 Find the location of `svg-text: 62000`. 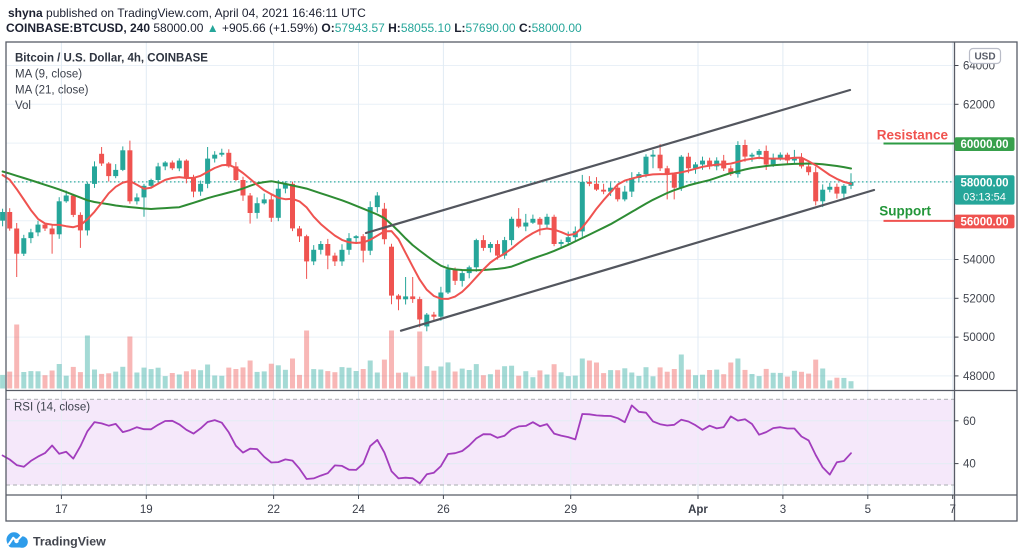

svg-text: 62000 is located at coordinates (979, 105).